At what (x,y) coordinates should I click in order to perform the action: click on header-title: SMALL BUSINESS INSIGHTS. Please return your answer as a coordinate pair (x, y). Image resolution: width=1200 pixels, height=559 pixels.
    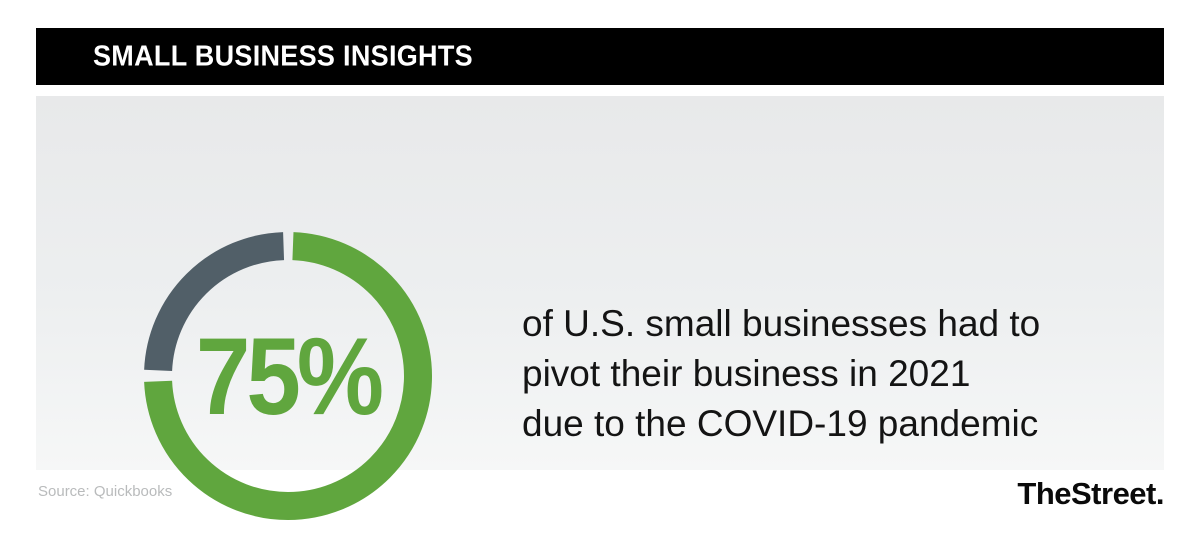
    Looking at the image, I should click on (283, 56).